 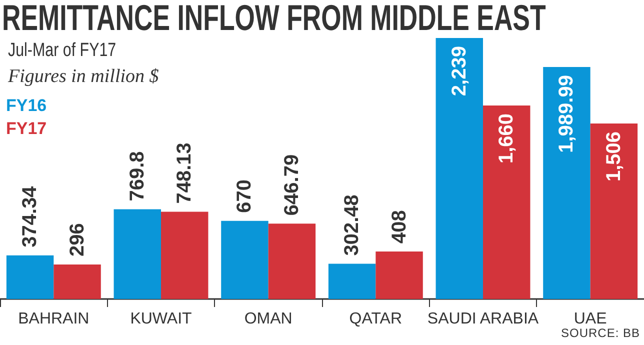 I want to click on data-label: 2,239, so click(x=459, y=71).